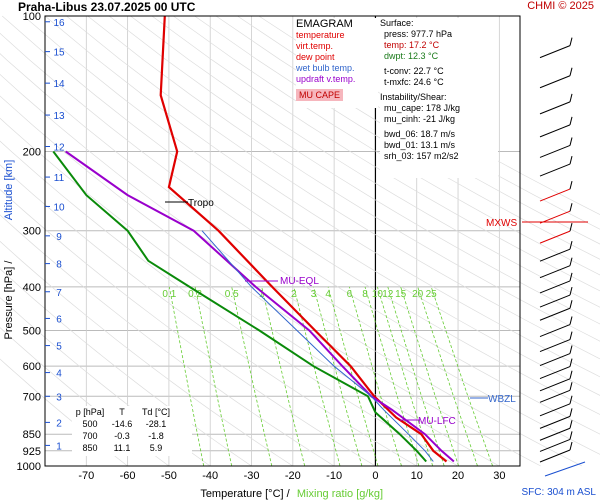 The image size is (600, 500). What do you see at coordinates (499, 476) in the screenshot?
I see `x-tick-label: 30` at bounding box center [499, 476].